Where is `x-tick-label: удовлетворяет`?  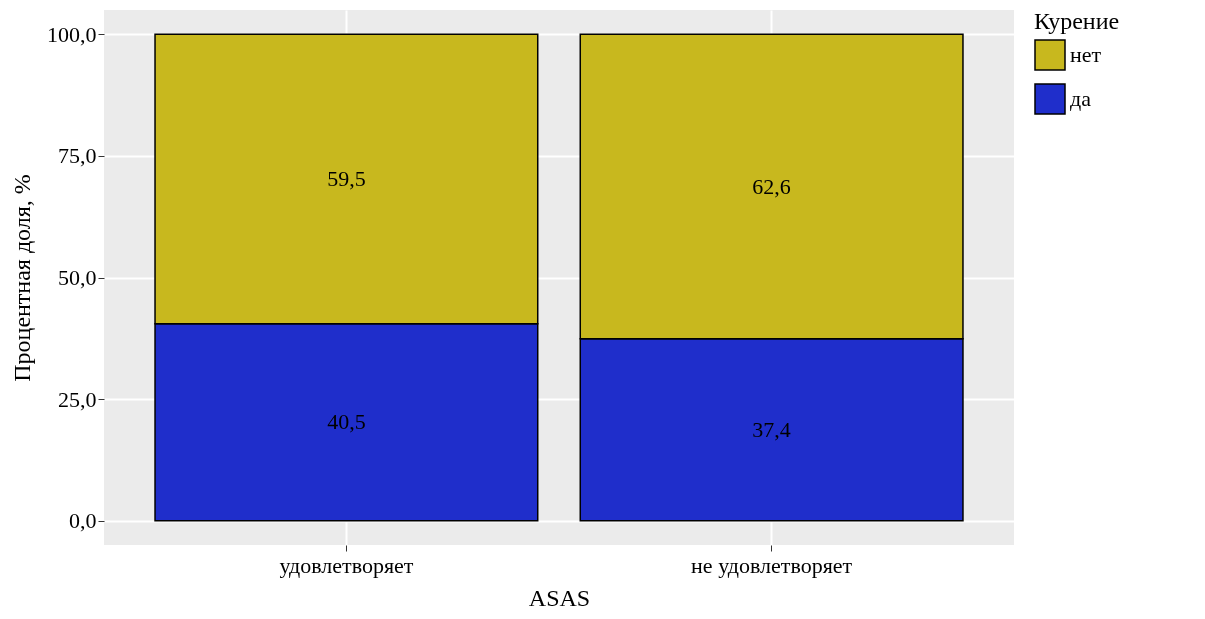
x-tick-label: удовлетворяет is located at coordinates (346, 565).